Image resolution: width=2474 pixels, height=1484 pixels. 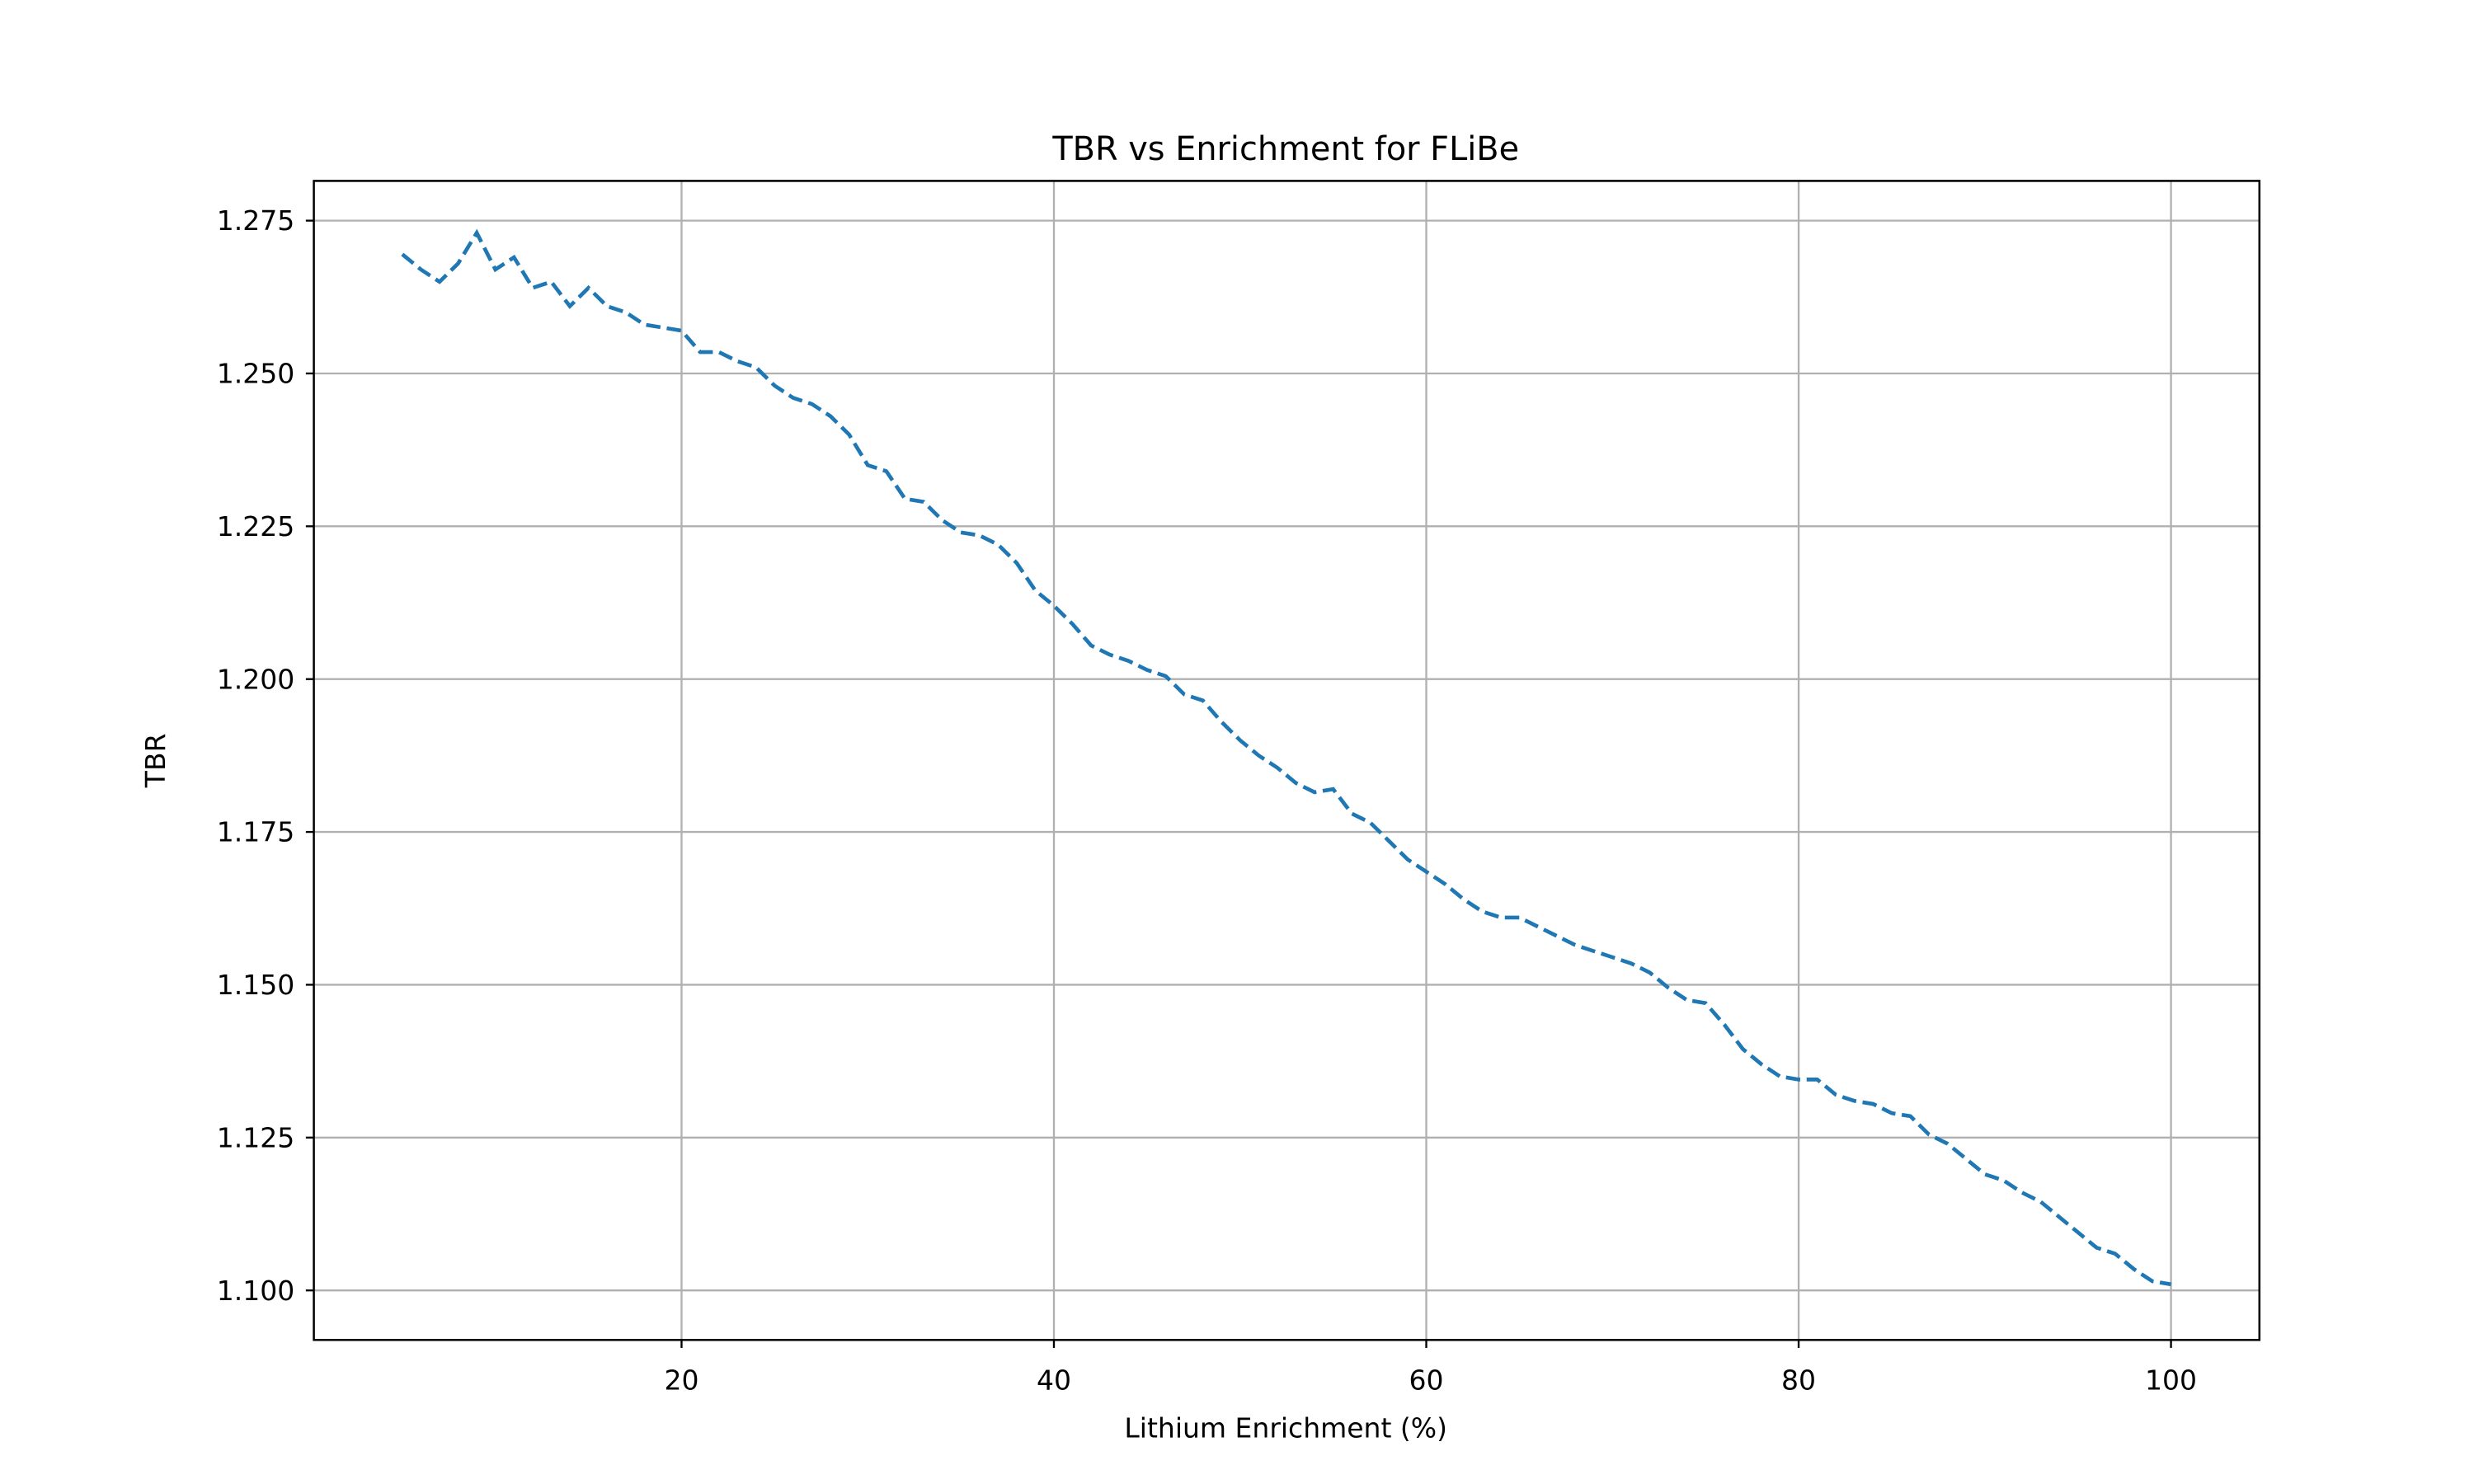 What do you see at coordinates (255, 985) in the screenshot?
I see `y-tick-label: 1.150` at bounding box center [255, 985].